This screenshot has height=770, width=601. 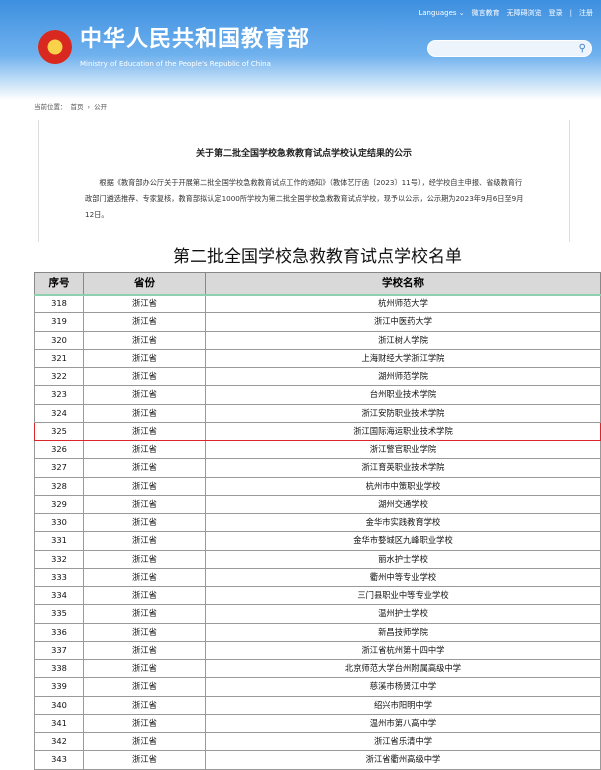 I want to click on school-cell: 浙江中医药大学, so click(x=403, y=322).